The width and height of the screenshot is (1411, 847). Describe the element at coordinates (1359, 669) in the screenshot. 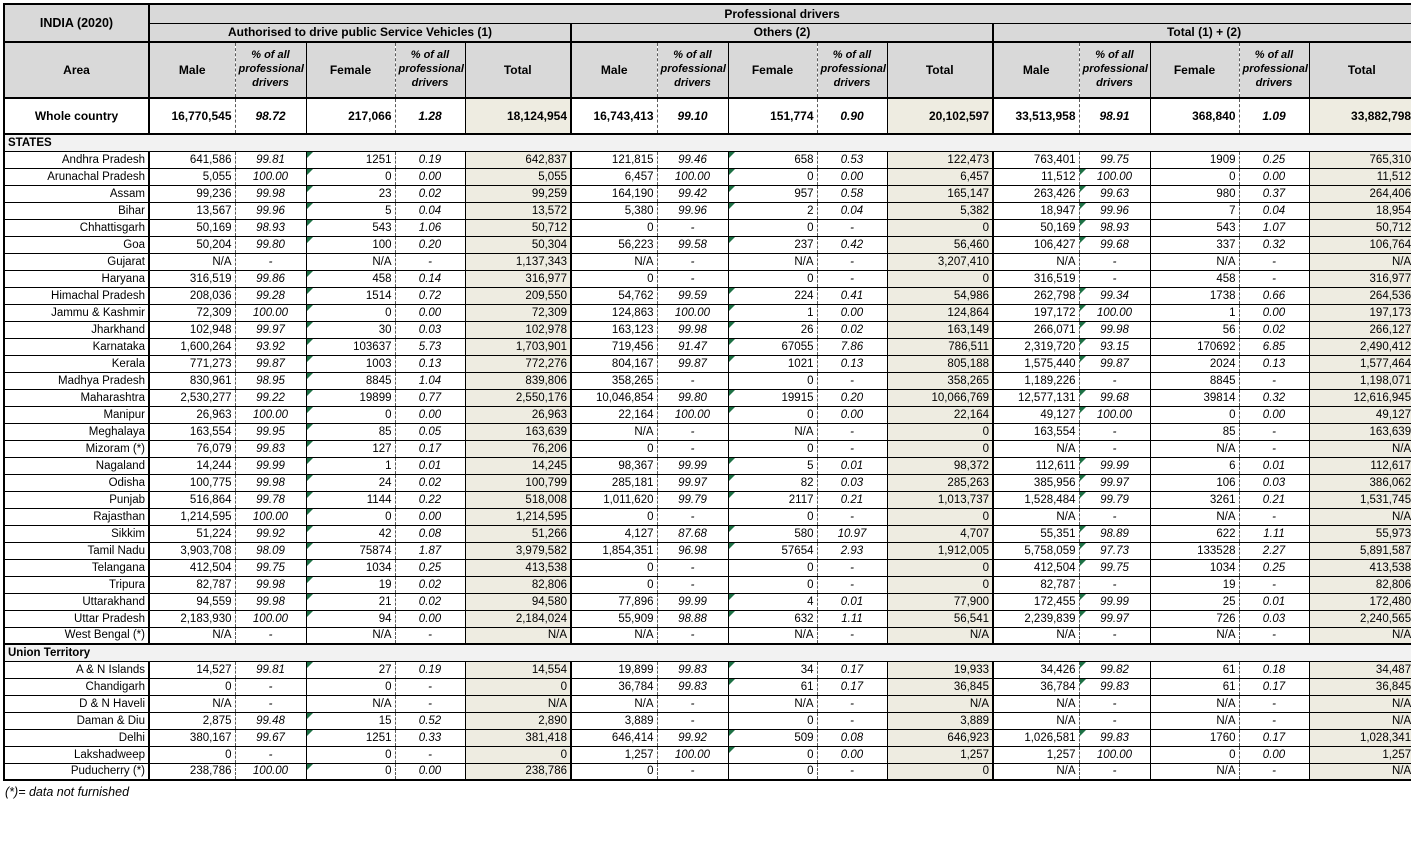

I see `data-cell: 34,487` at that location.